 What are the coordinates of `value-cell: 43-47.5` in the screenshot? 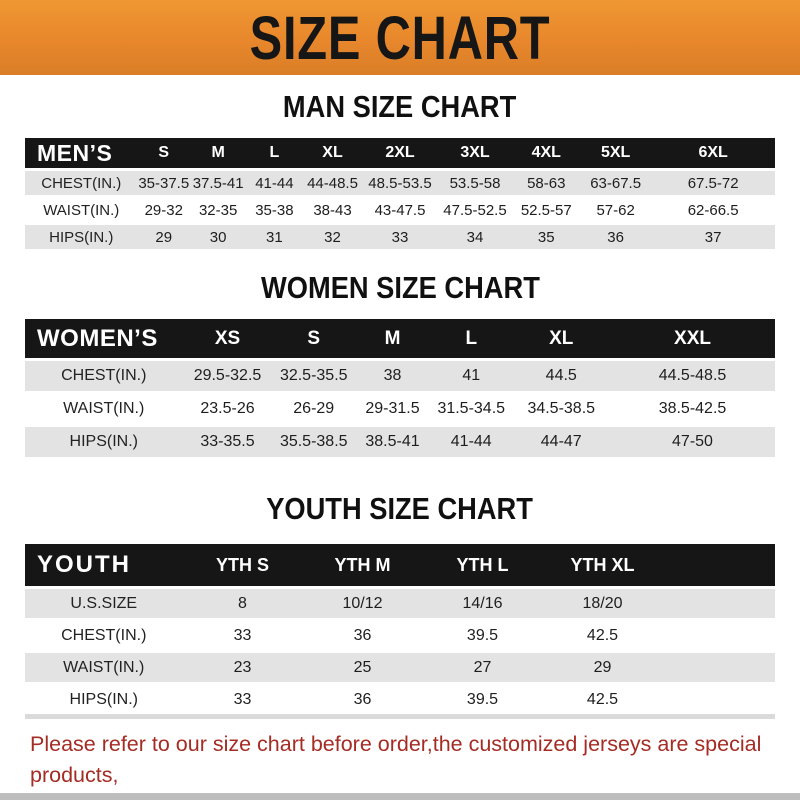 It's located at (400, 208).